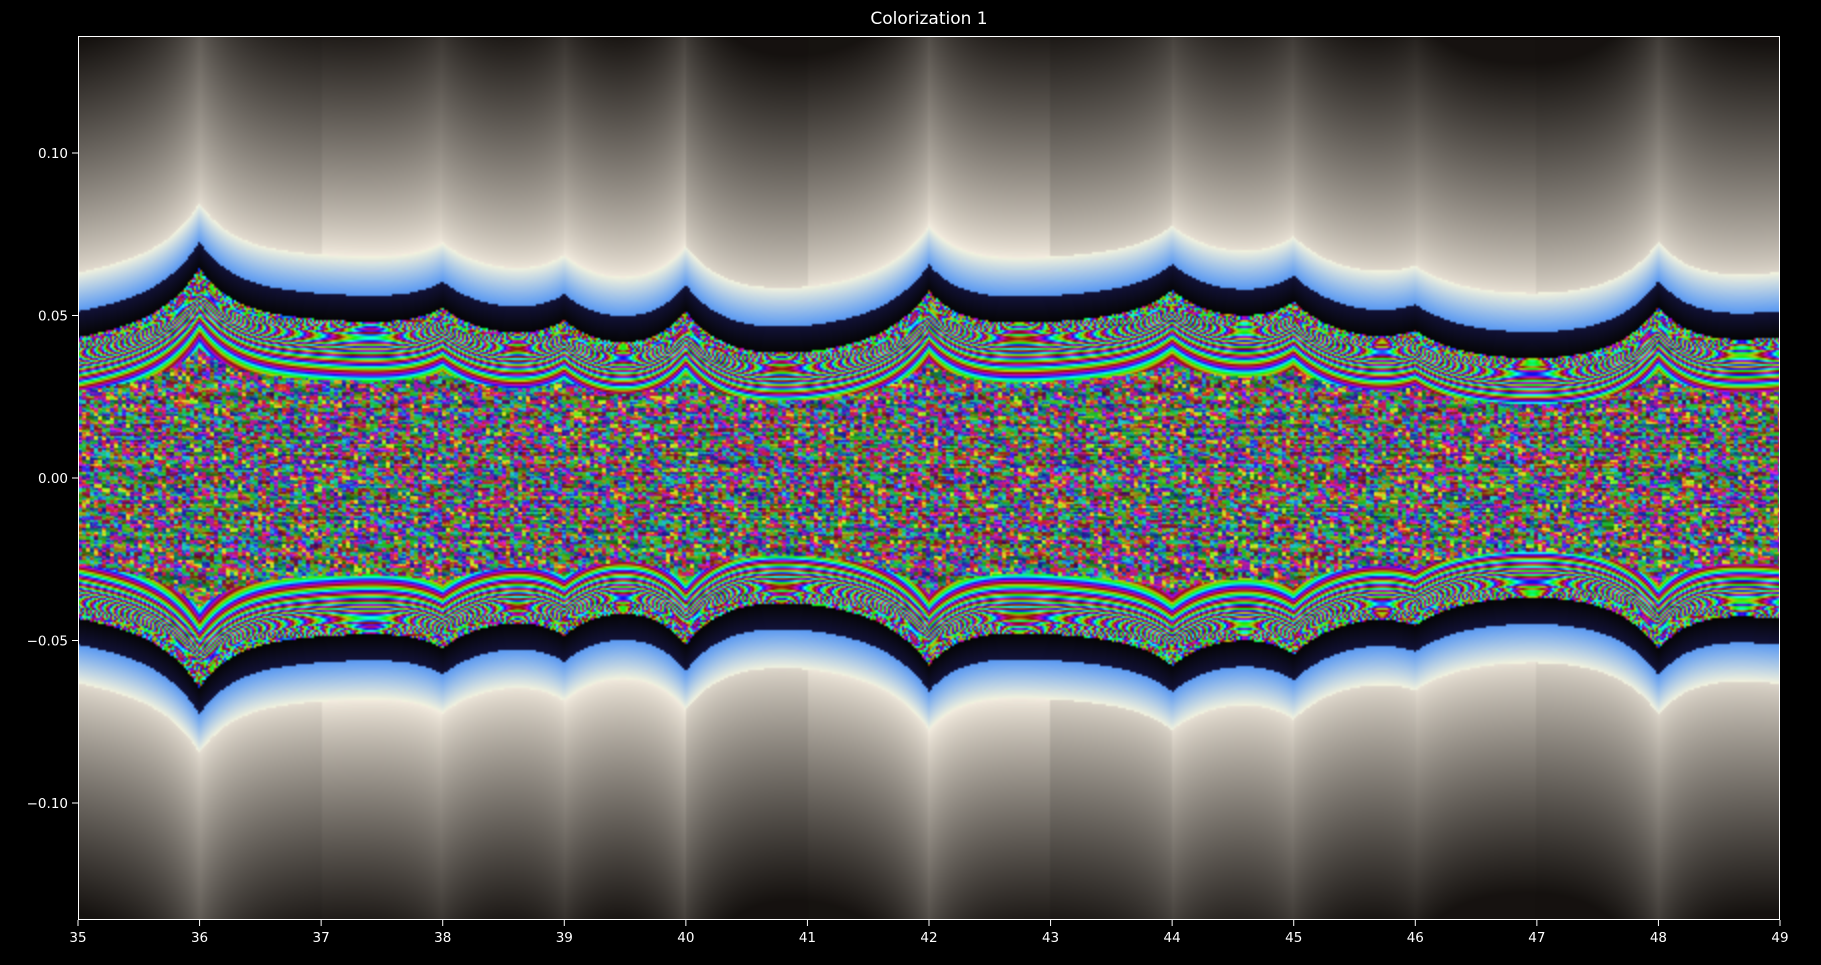 The width and height of the screenshot is (1821, 965). Describe the element at coordinates (1415, 938) in the screenshot. I see `x-tick-label: 46` at that location.